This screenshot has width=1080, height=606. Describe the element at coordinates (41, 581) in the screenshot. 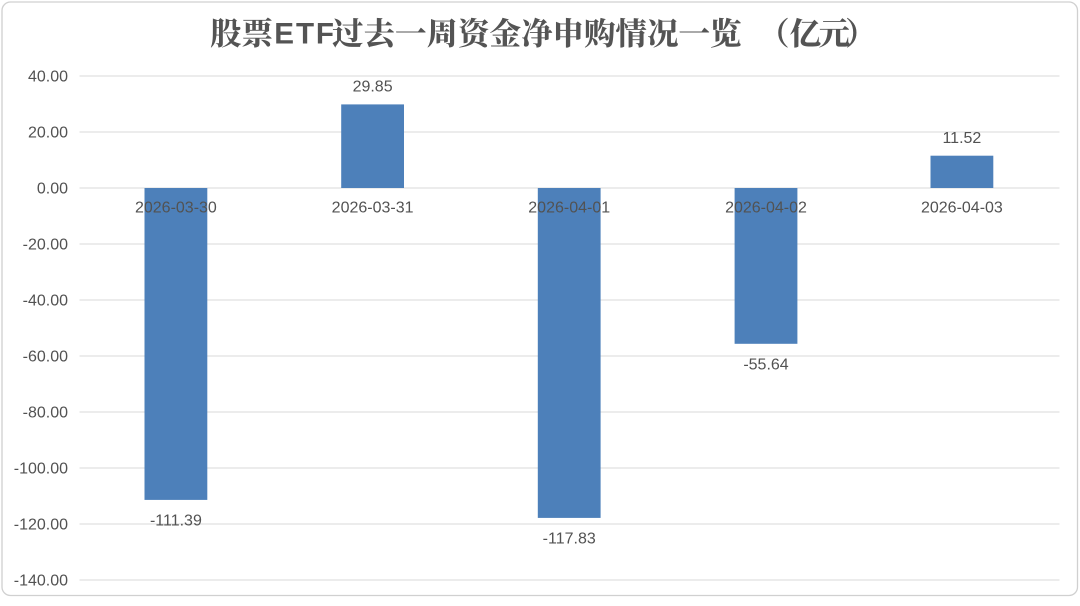

I see `svg-text: -140.00` at that location.